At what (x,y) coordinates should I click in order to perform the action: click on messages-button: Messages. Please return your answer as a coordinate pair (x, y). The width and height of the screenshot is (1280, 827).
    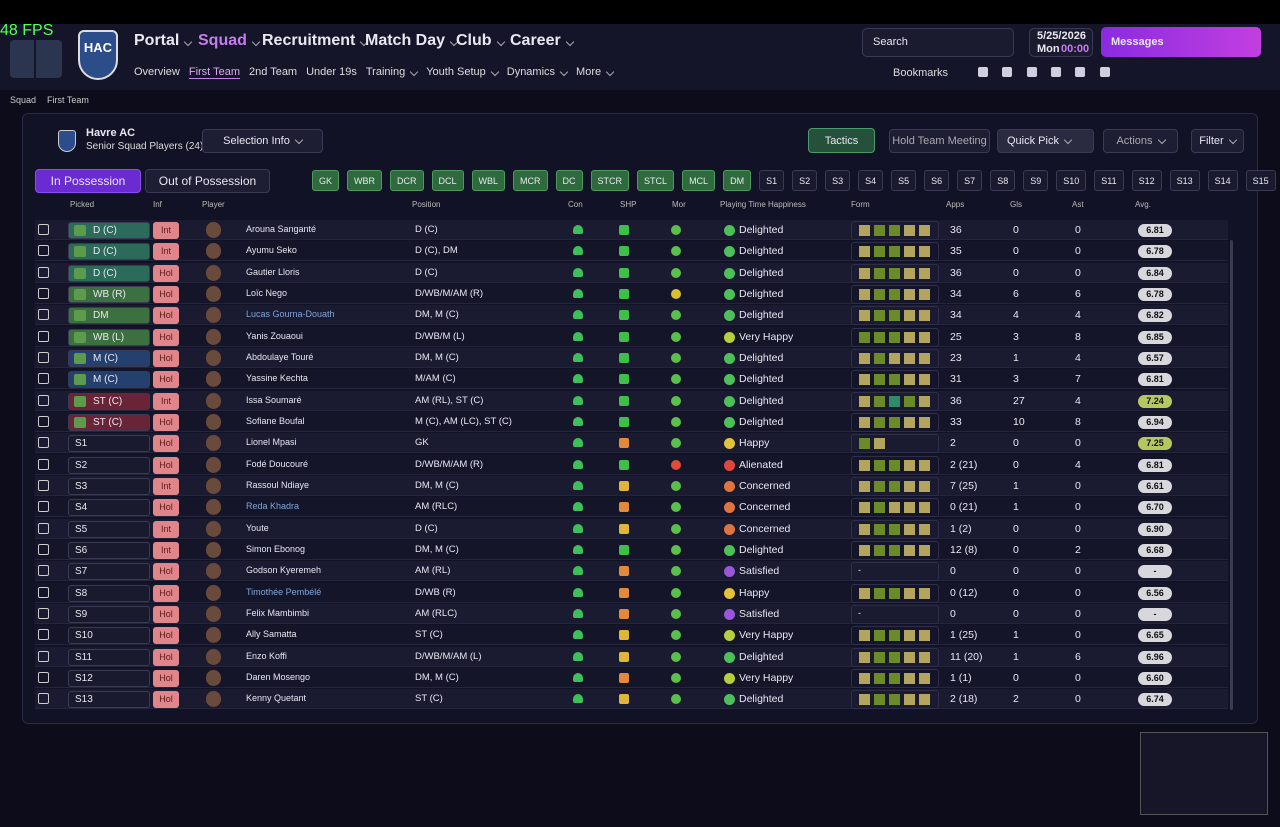
    Looking at the image, I should click on (1181, 42).